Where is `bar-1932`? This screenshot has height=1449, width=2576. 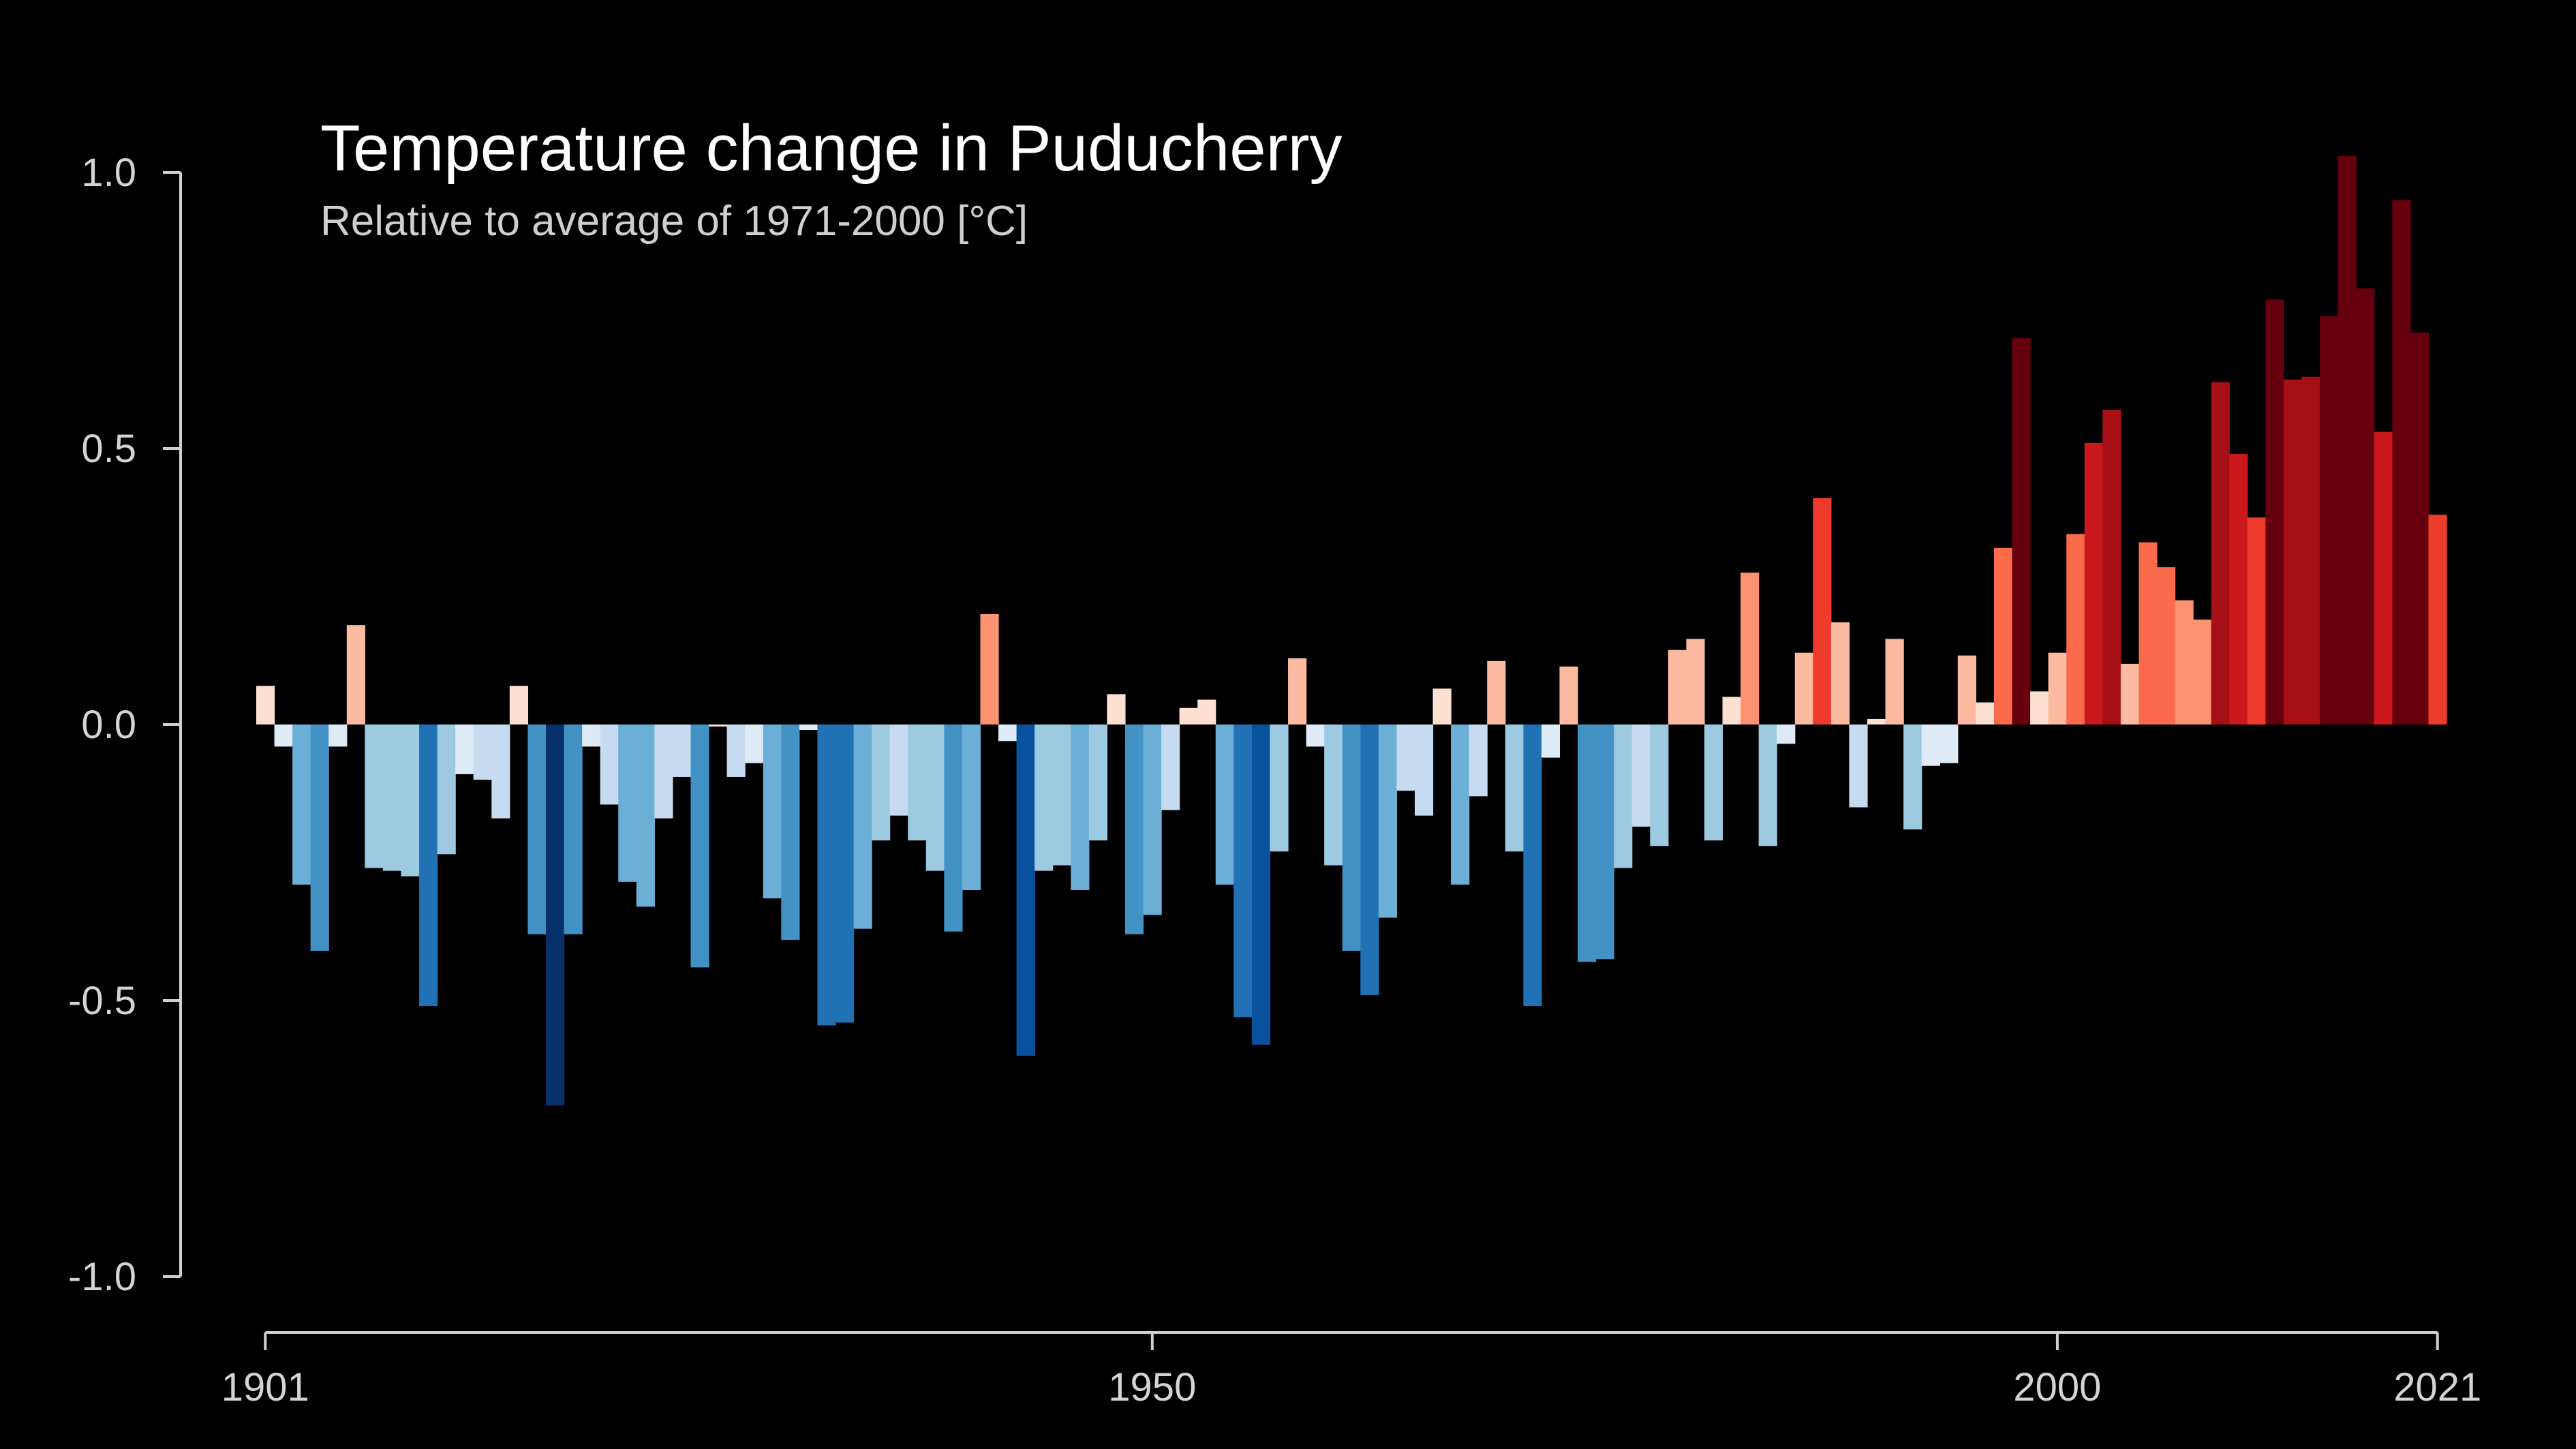 bar-1932 is located at coordinates (826, 875).